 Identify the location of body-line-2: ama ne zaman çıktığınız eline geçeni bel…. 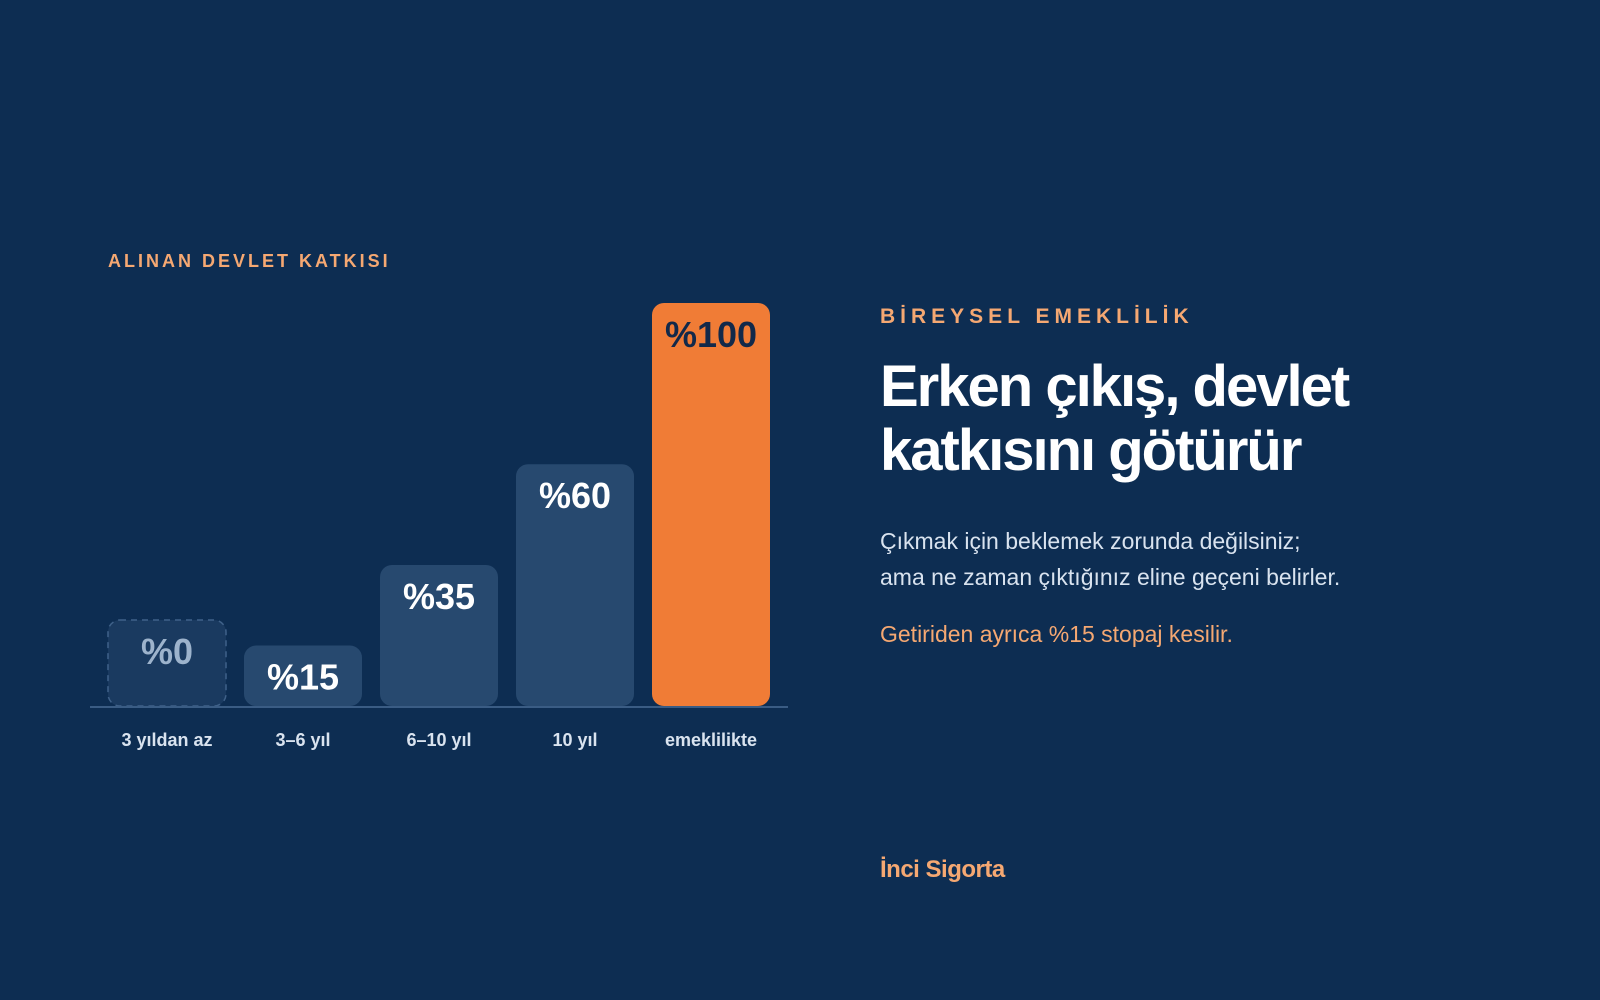
(1110, 577).